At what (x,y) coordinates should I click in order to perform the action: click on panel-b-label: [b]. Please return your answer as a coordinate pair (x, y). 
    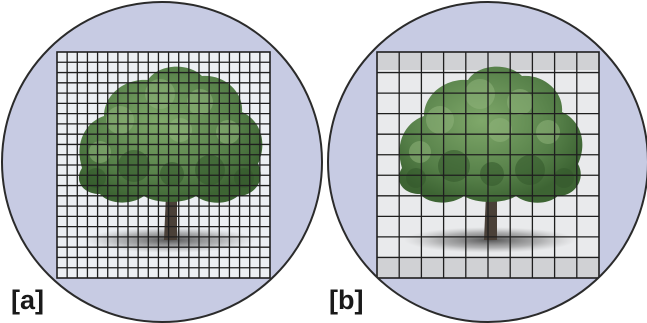
    Looking at the image, I should click on (346, 300).